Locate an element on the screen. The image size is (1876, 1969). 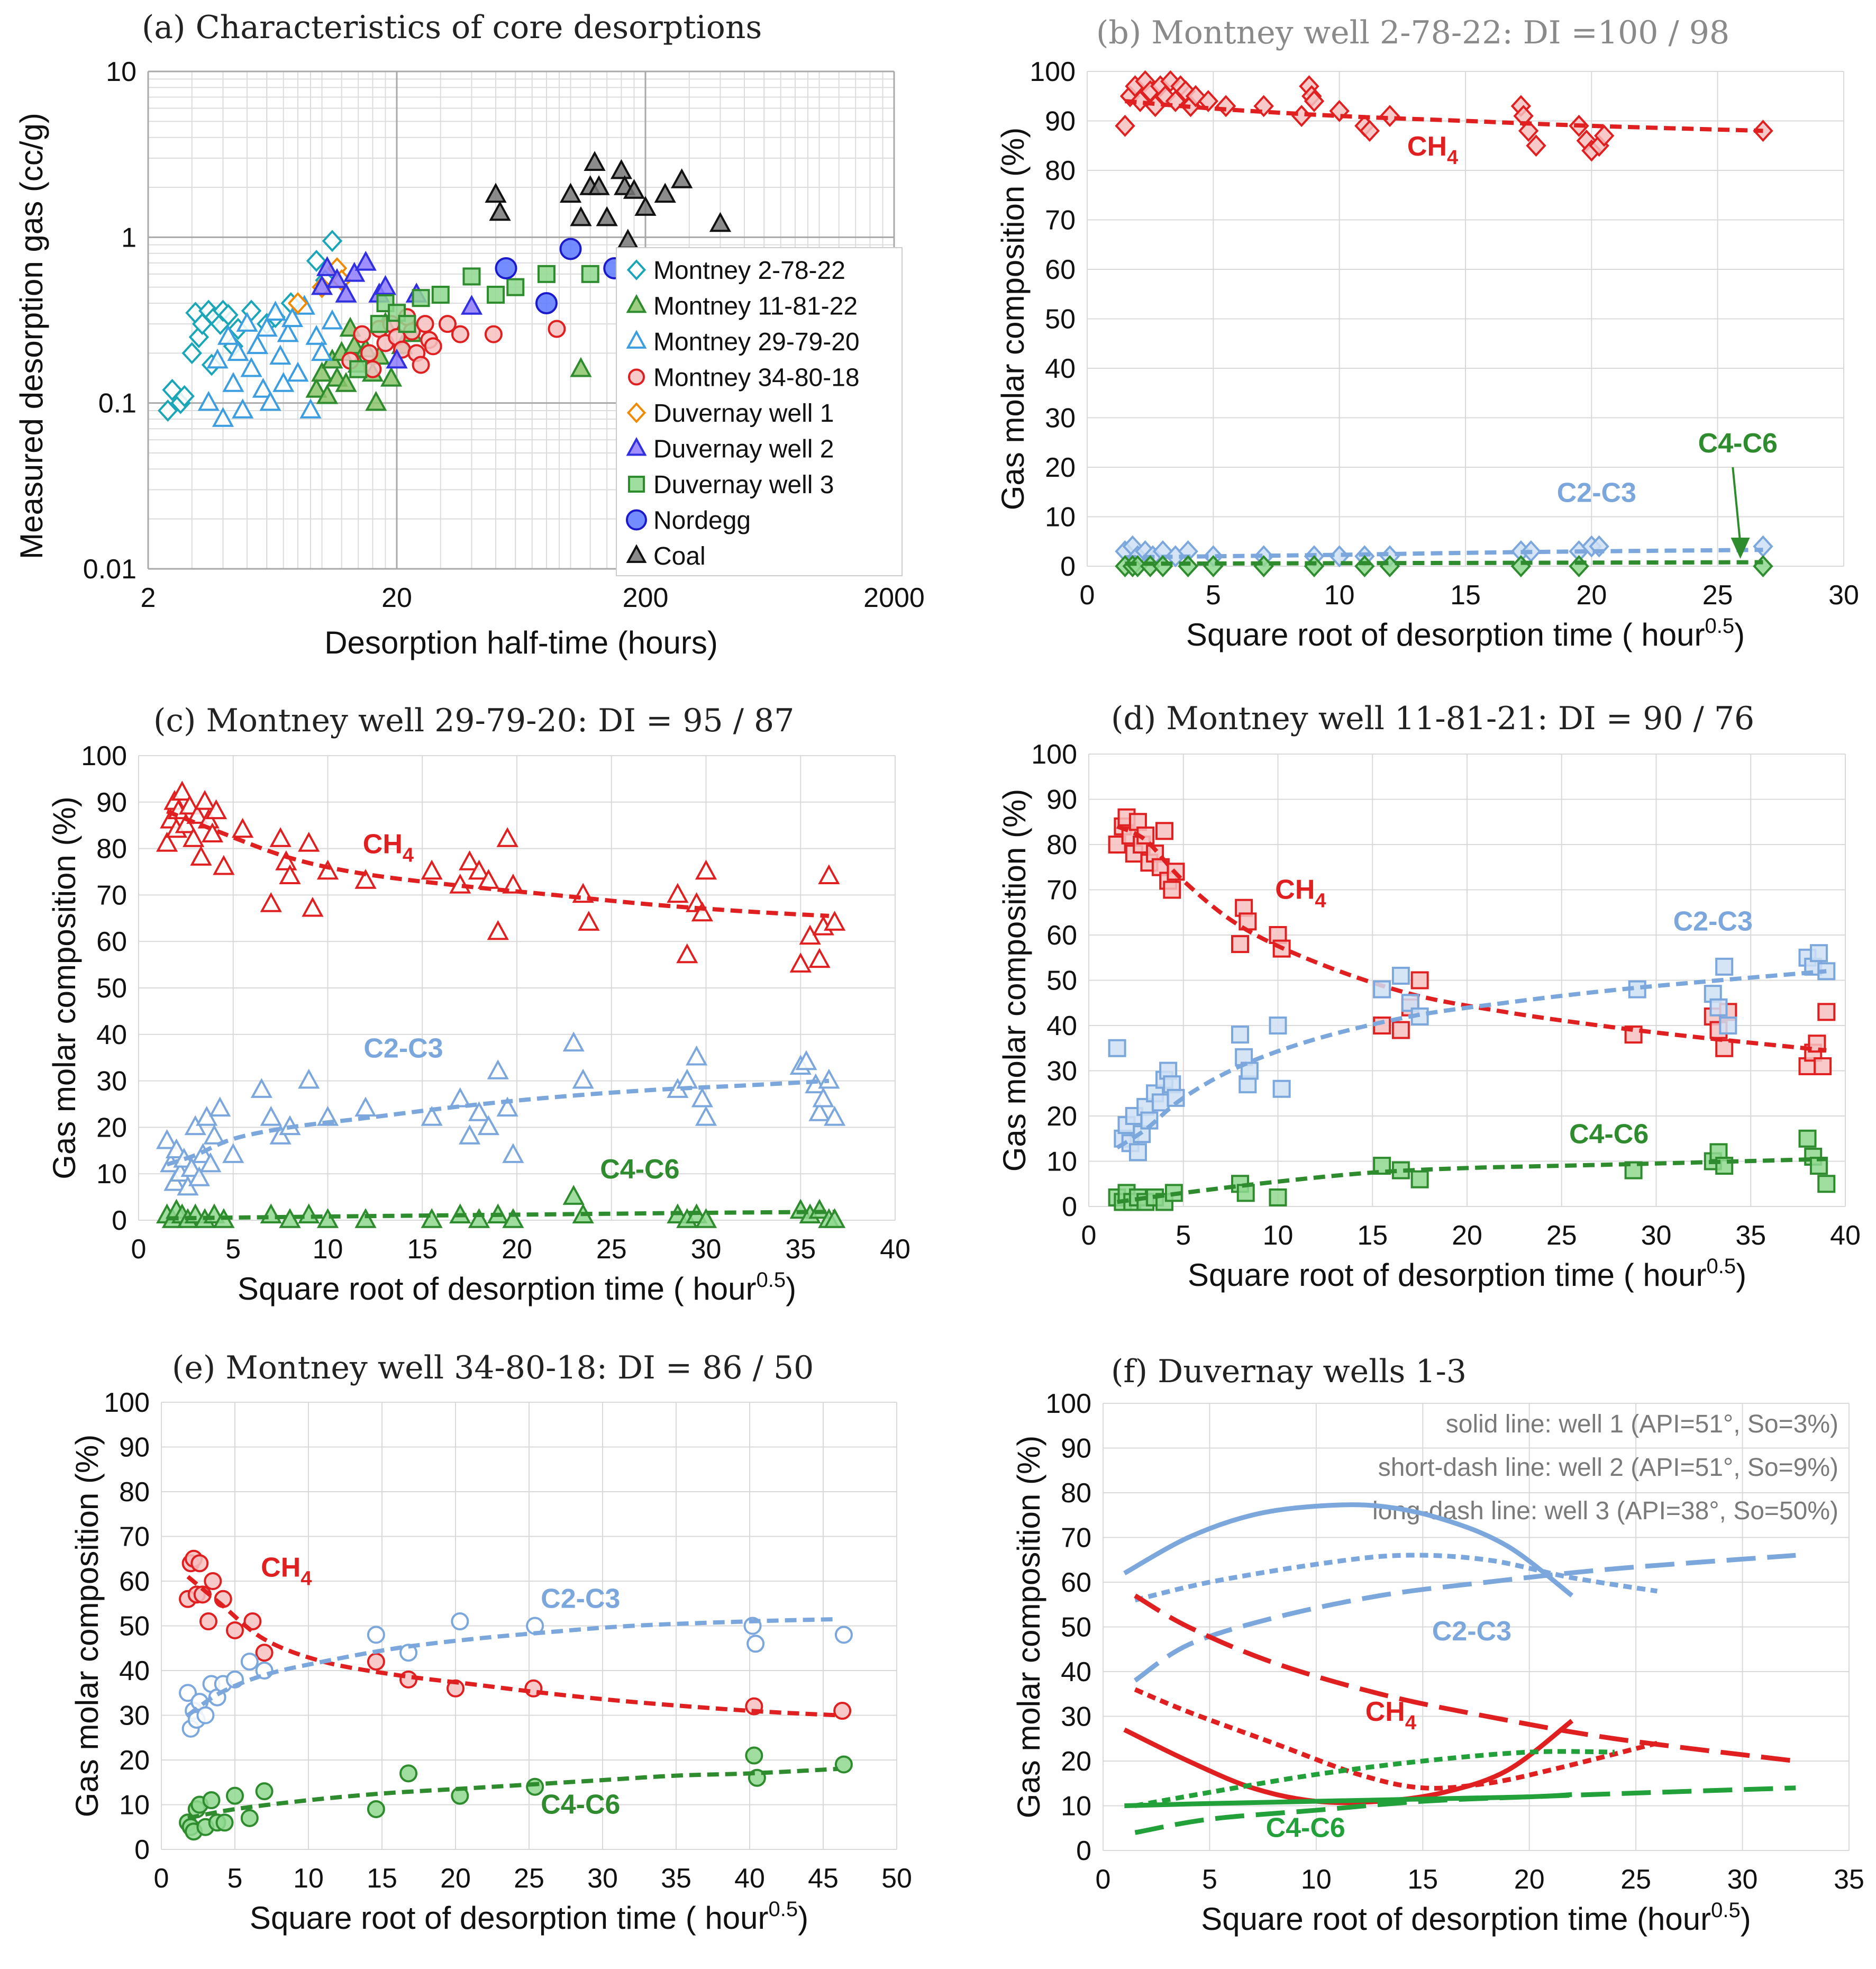
x-tick-label: 200 is located at coordinates (646, 598).